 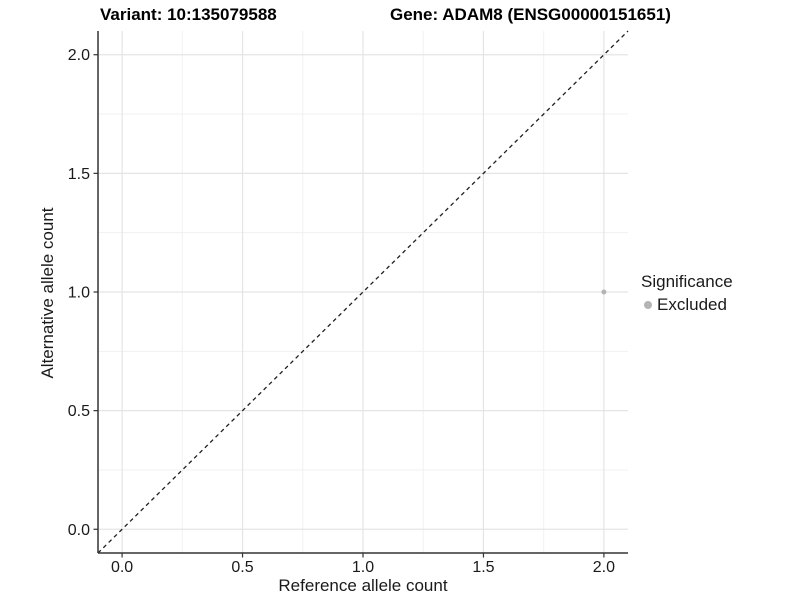 I want to click on x-tick-label: 1.5, so click(x=483, y=567).